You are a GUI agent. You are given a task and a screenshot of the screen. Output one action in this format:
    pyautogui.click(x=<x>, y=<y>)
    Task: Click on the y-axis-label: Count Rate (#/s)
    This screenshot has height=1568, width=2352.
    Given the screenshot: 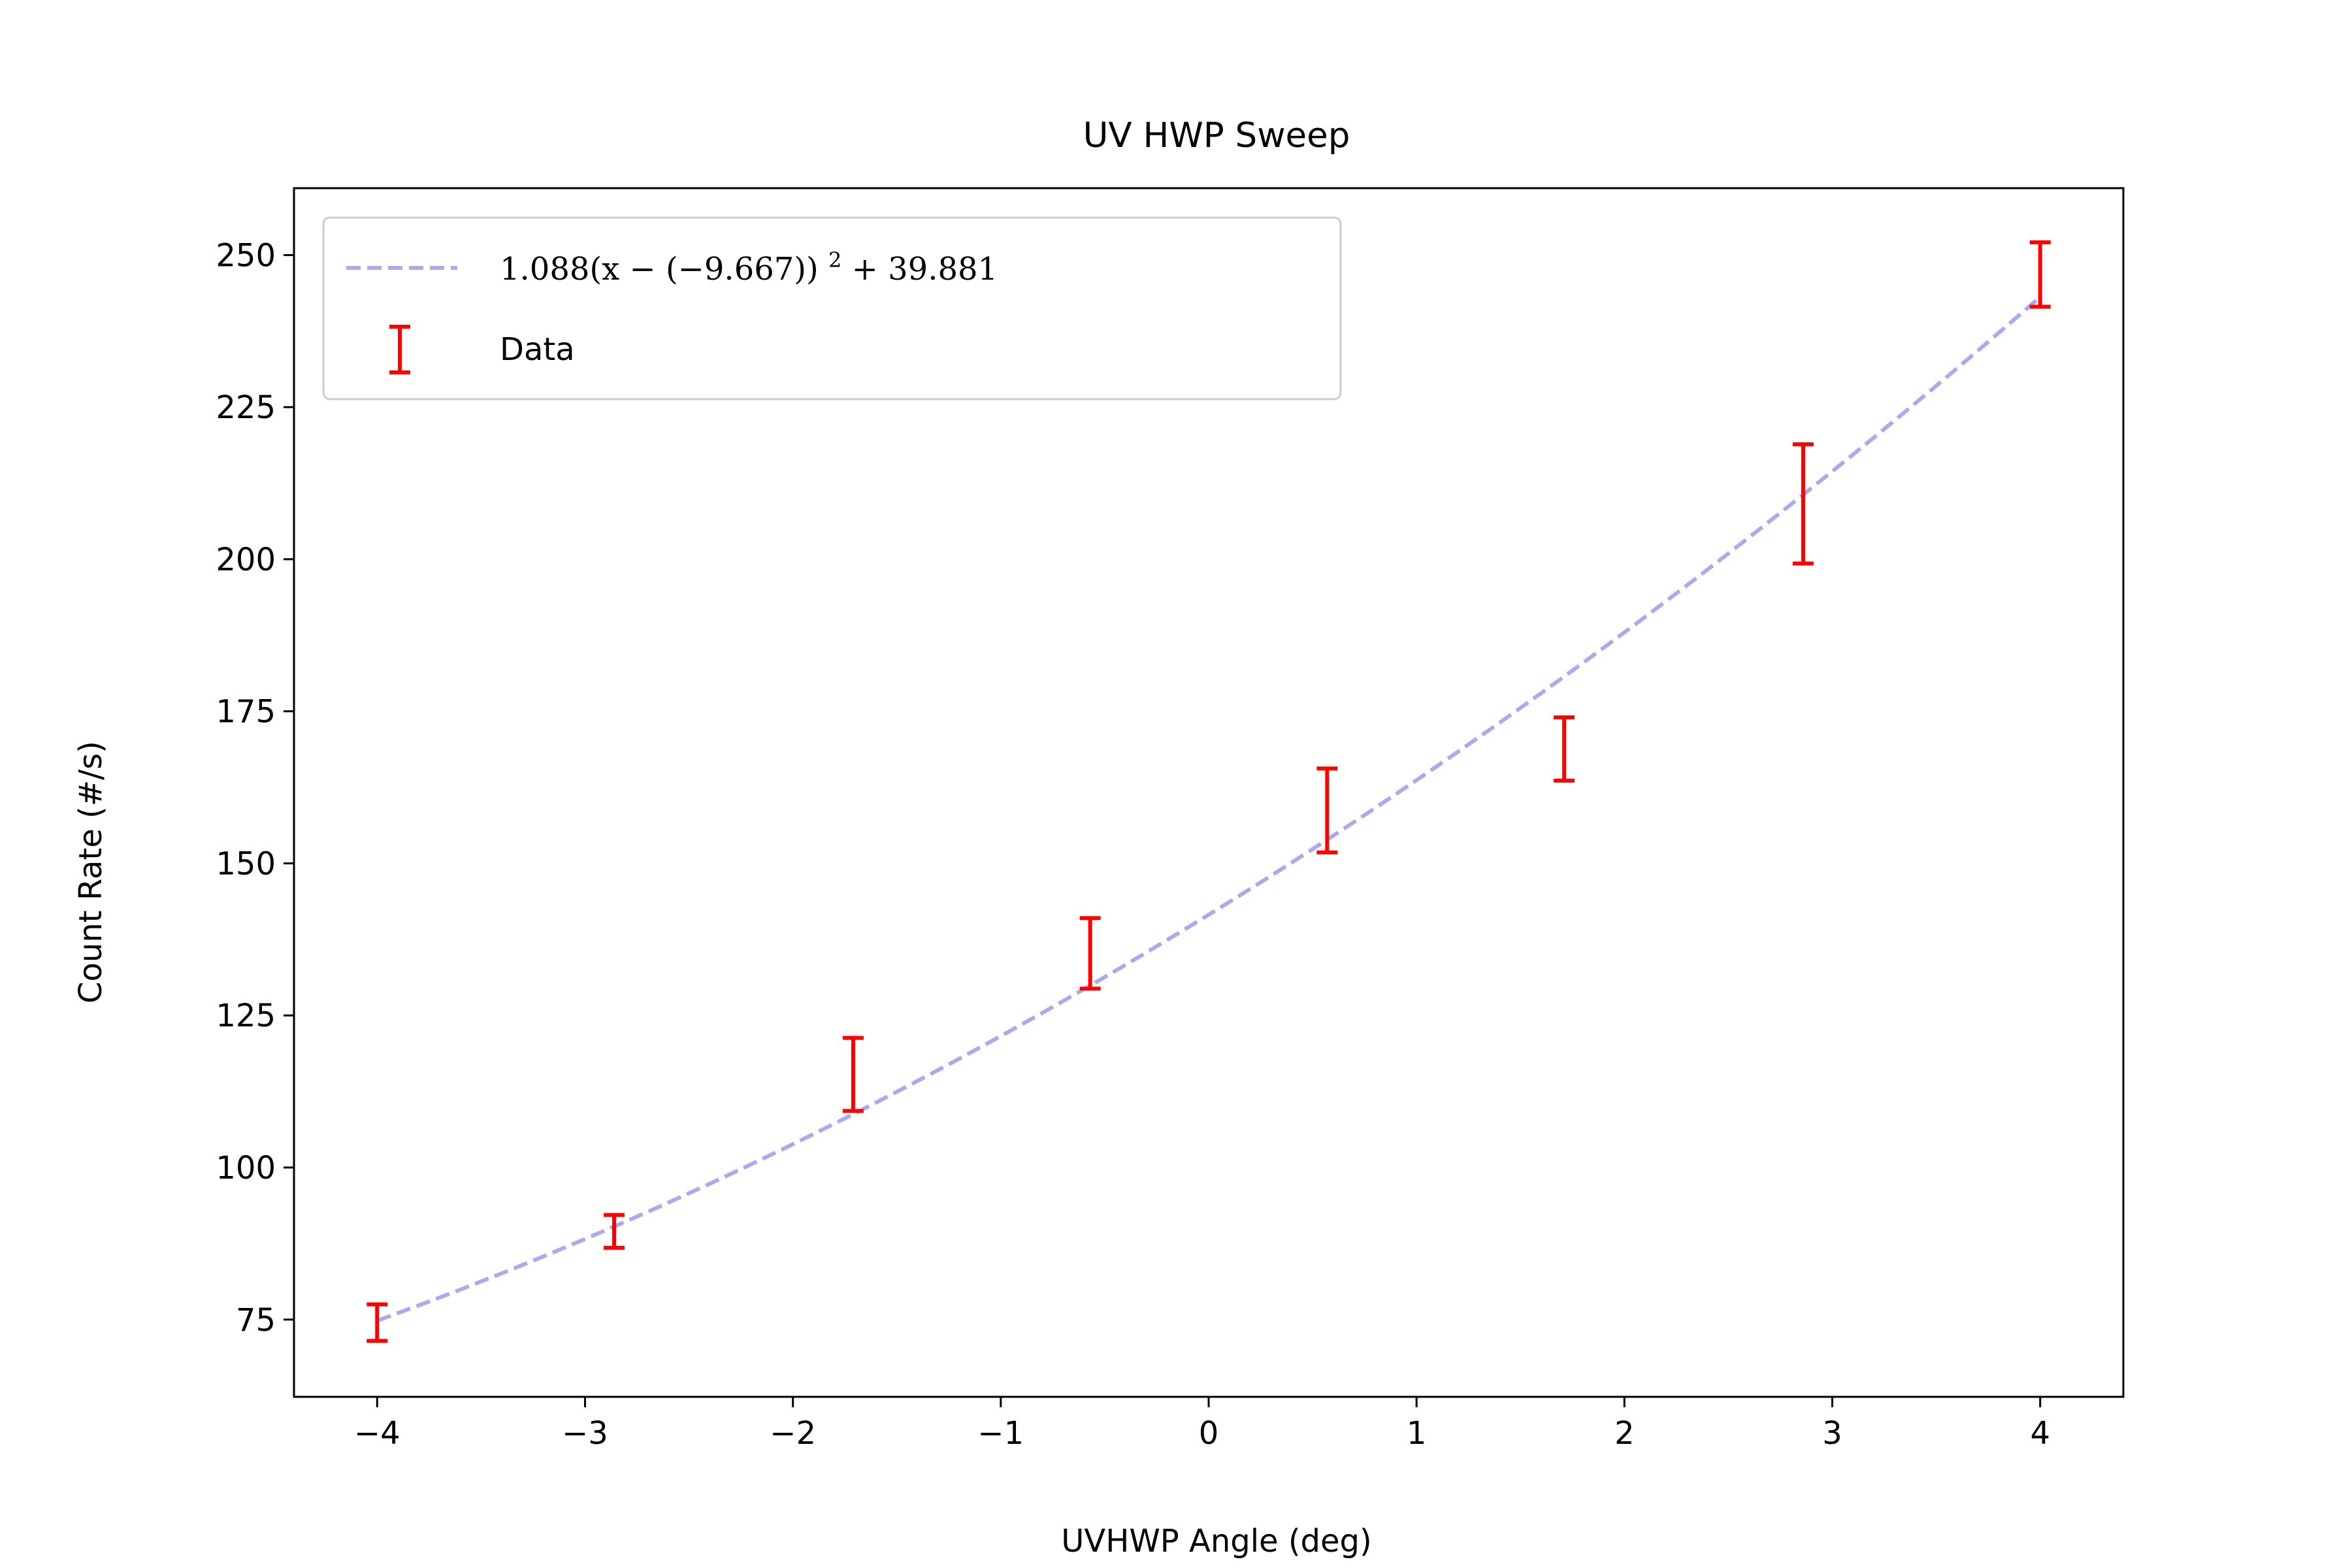 What is the action you would take?
    pyautogui.click(x=91, y=872)
    